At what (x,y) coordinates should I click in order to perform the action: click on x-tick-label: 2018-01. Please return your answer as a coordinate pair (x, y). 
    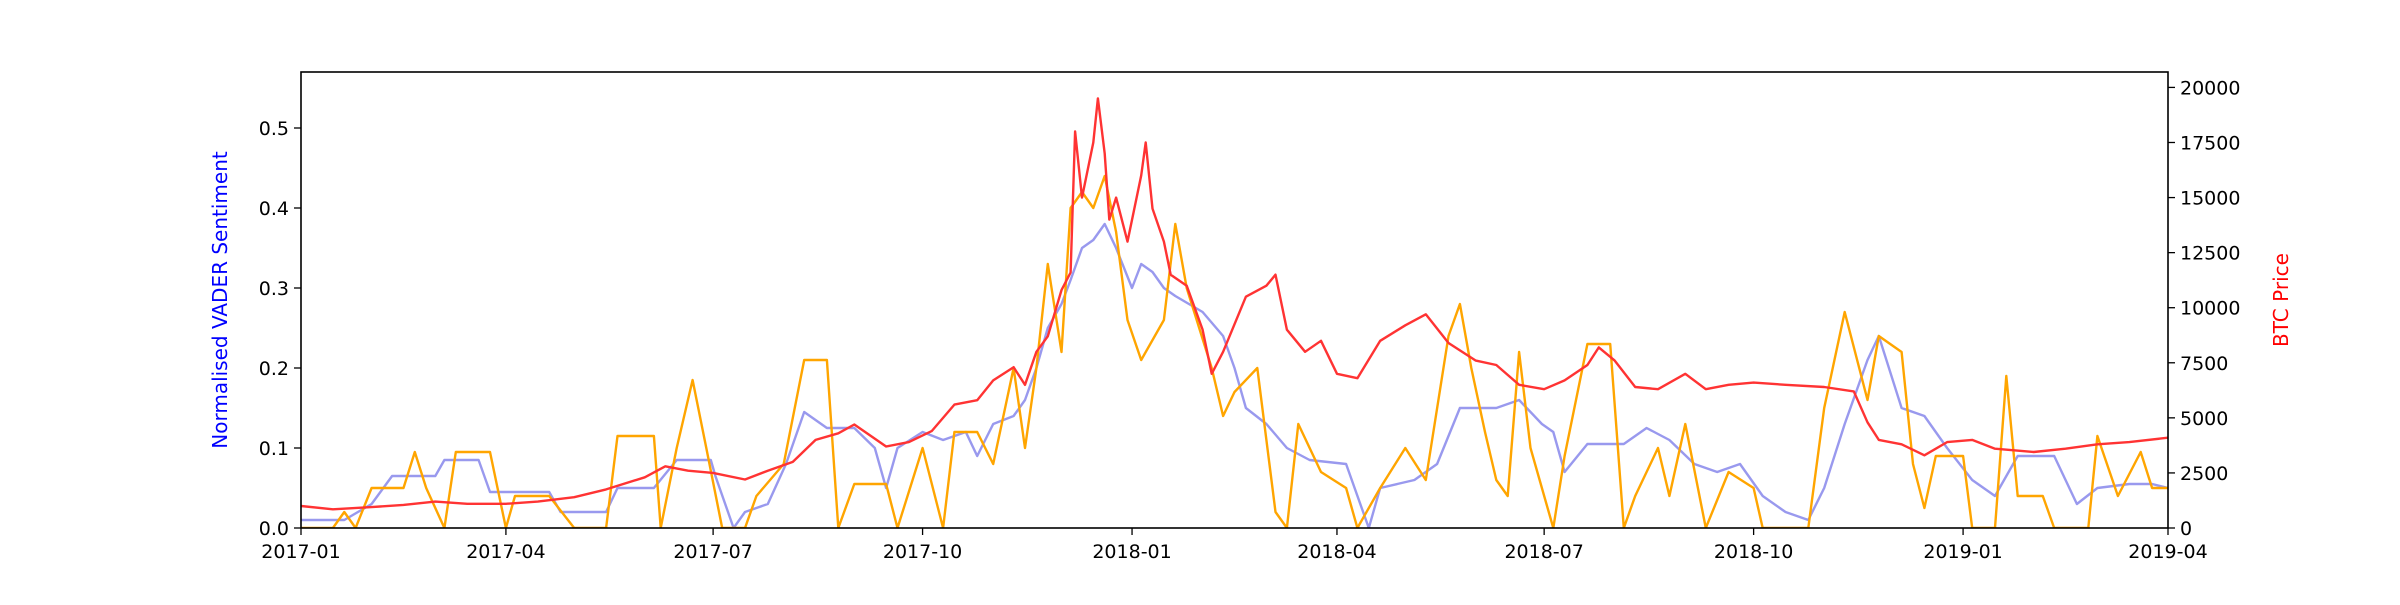
    Looking at the image, I should click on (1131, 552).